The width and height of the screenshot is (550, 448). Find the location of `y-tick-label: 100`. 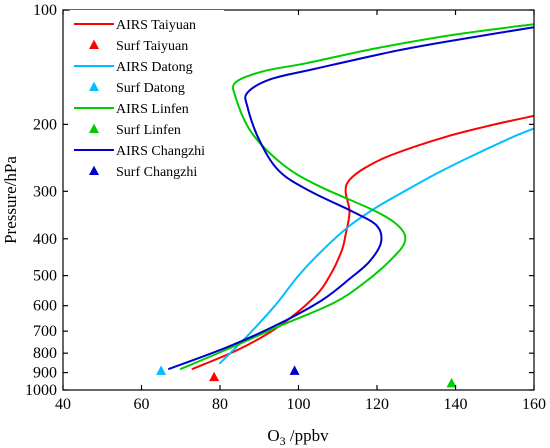

y-tick-label: 100 is located at coordinates (45, 10).